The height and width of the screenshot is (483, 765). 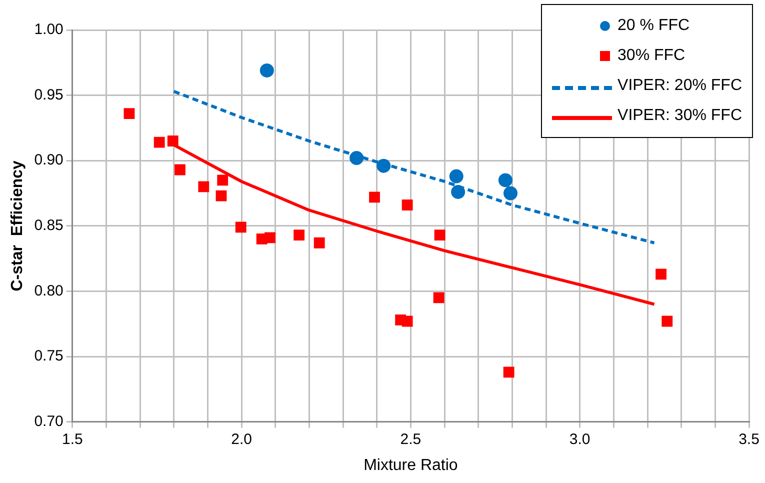 What do you see at coordinates (49, 421) in the screenshot?
I see `y-tick-label: 0.70` at bounding box center [49, 421].